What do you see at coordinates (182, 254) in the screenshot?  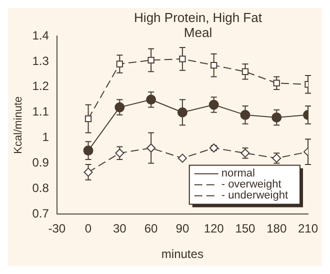 I see `x-axis-title: minutes` at bounding box center [182, 254].